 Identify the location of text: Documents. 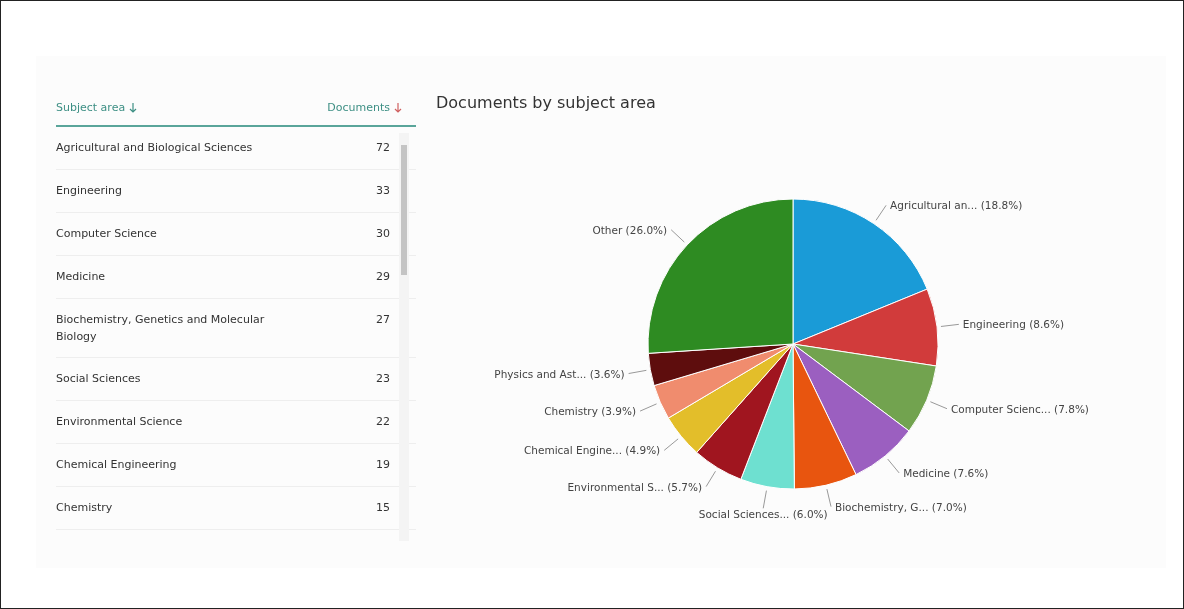
(359, 107).